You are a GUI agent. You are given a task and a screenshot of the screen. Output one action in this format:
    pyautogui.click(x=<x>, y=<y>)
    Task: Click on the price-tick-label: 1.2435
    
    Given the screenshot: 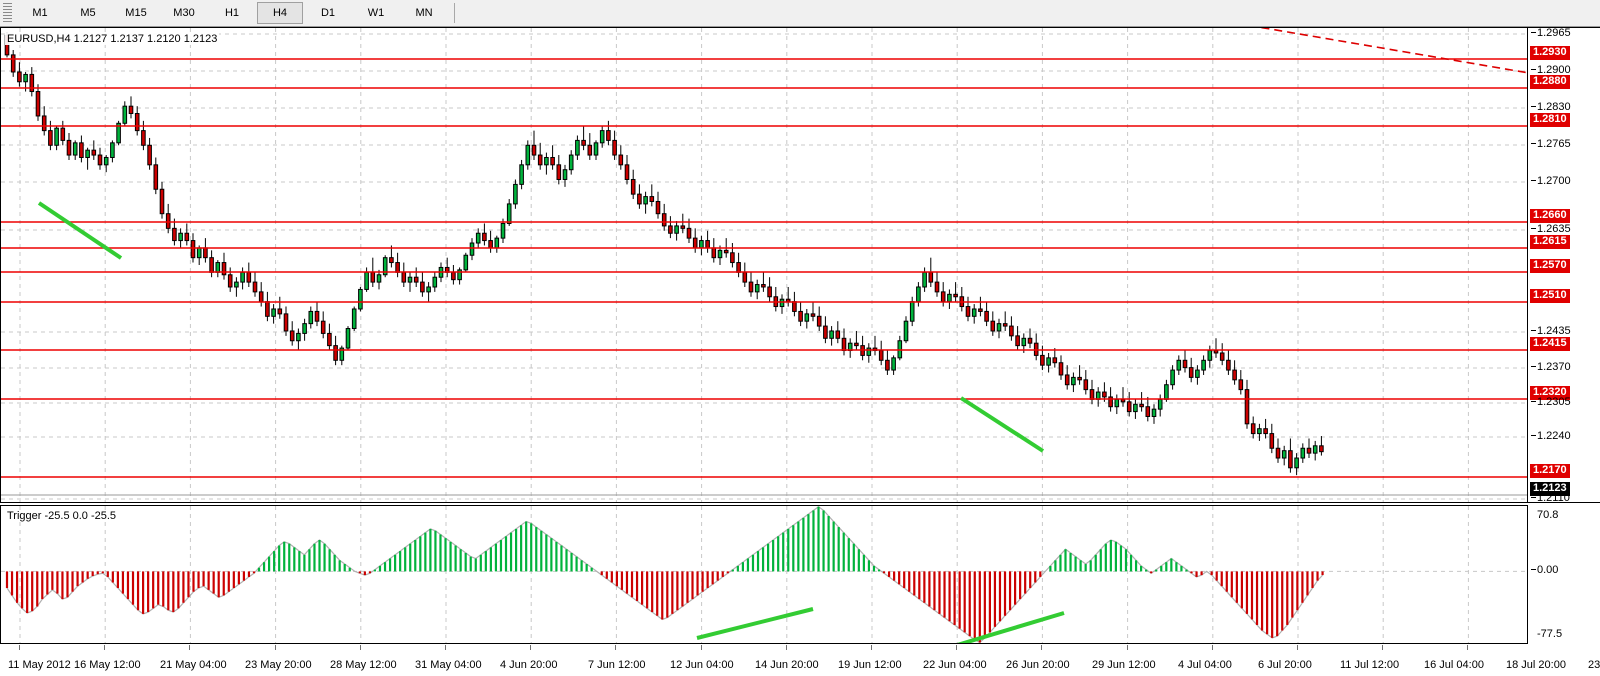 What is the action you would take?
    pyautogui.click(x=1551, y=331)
    